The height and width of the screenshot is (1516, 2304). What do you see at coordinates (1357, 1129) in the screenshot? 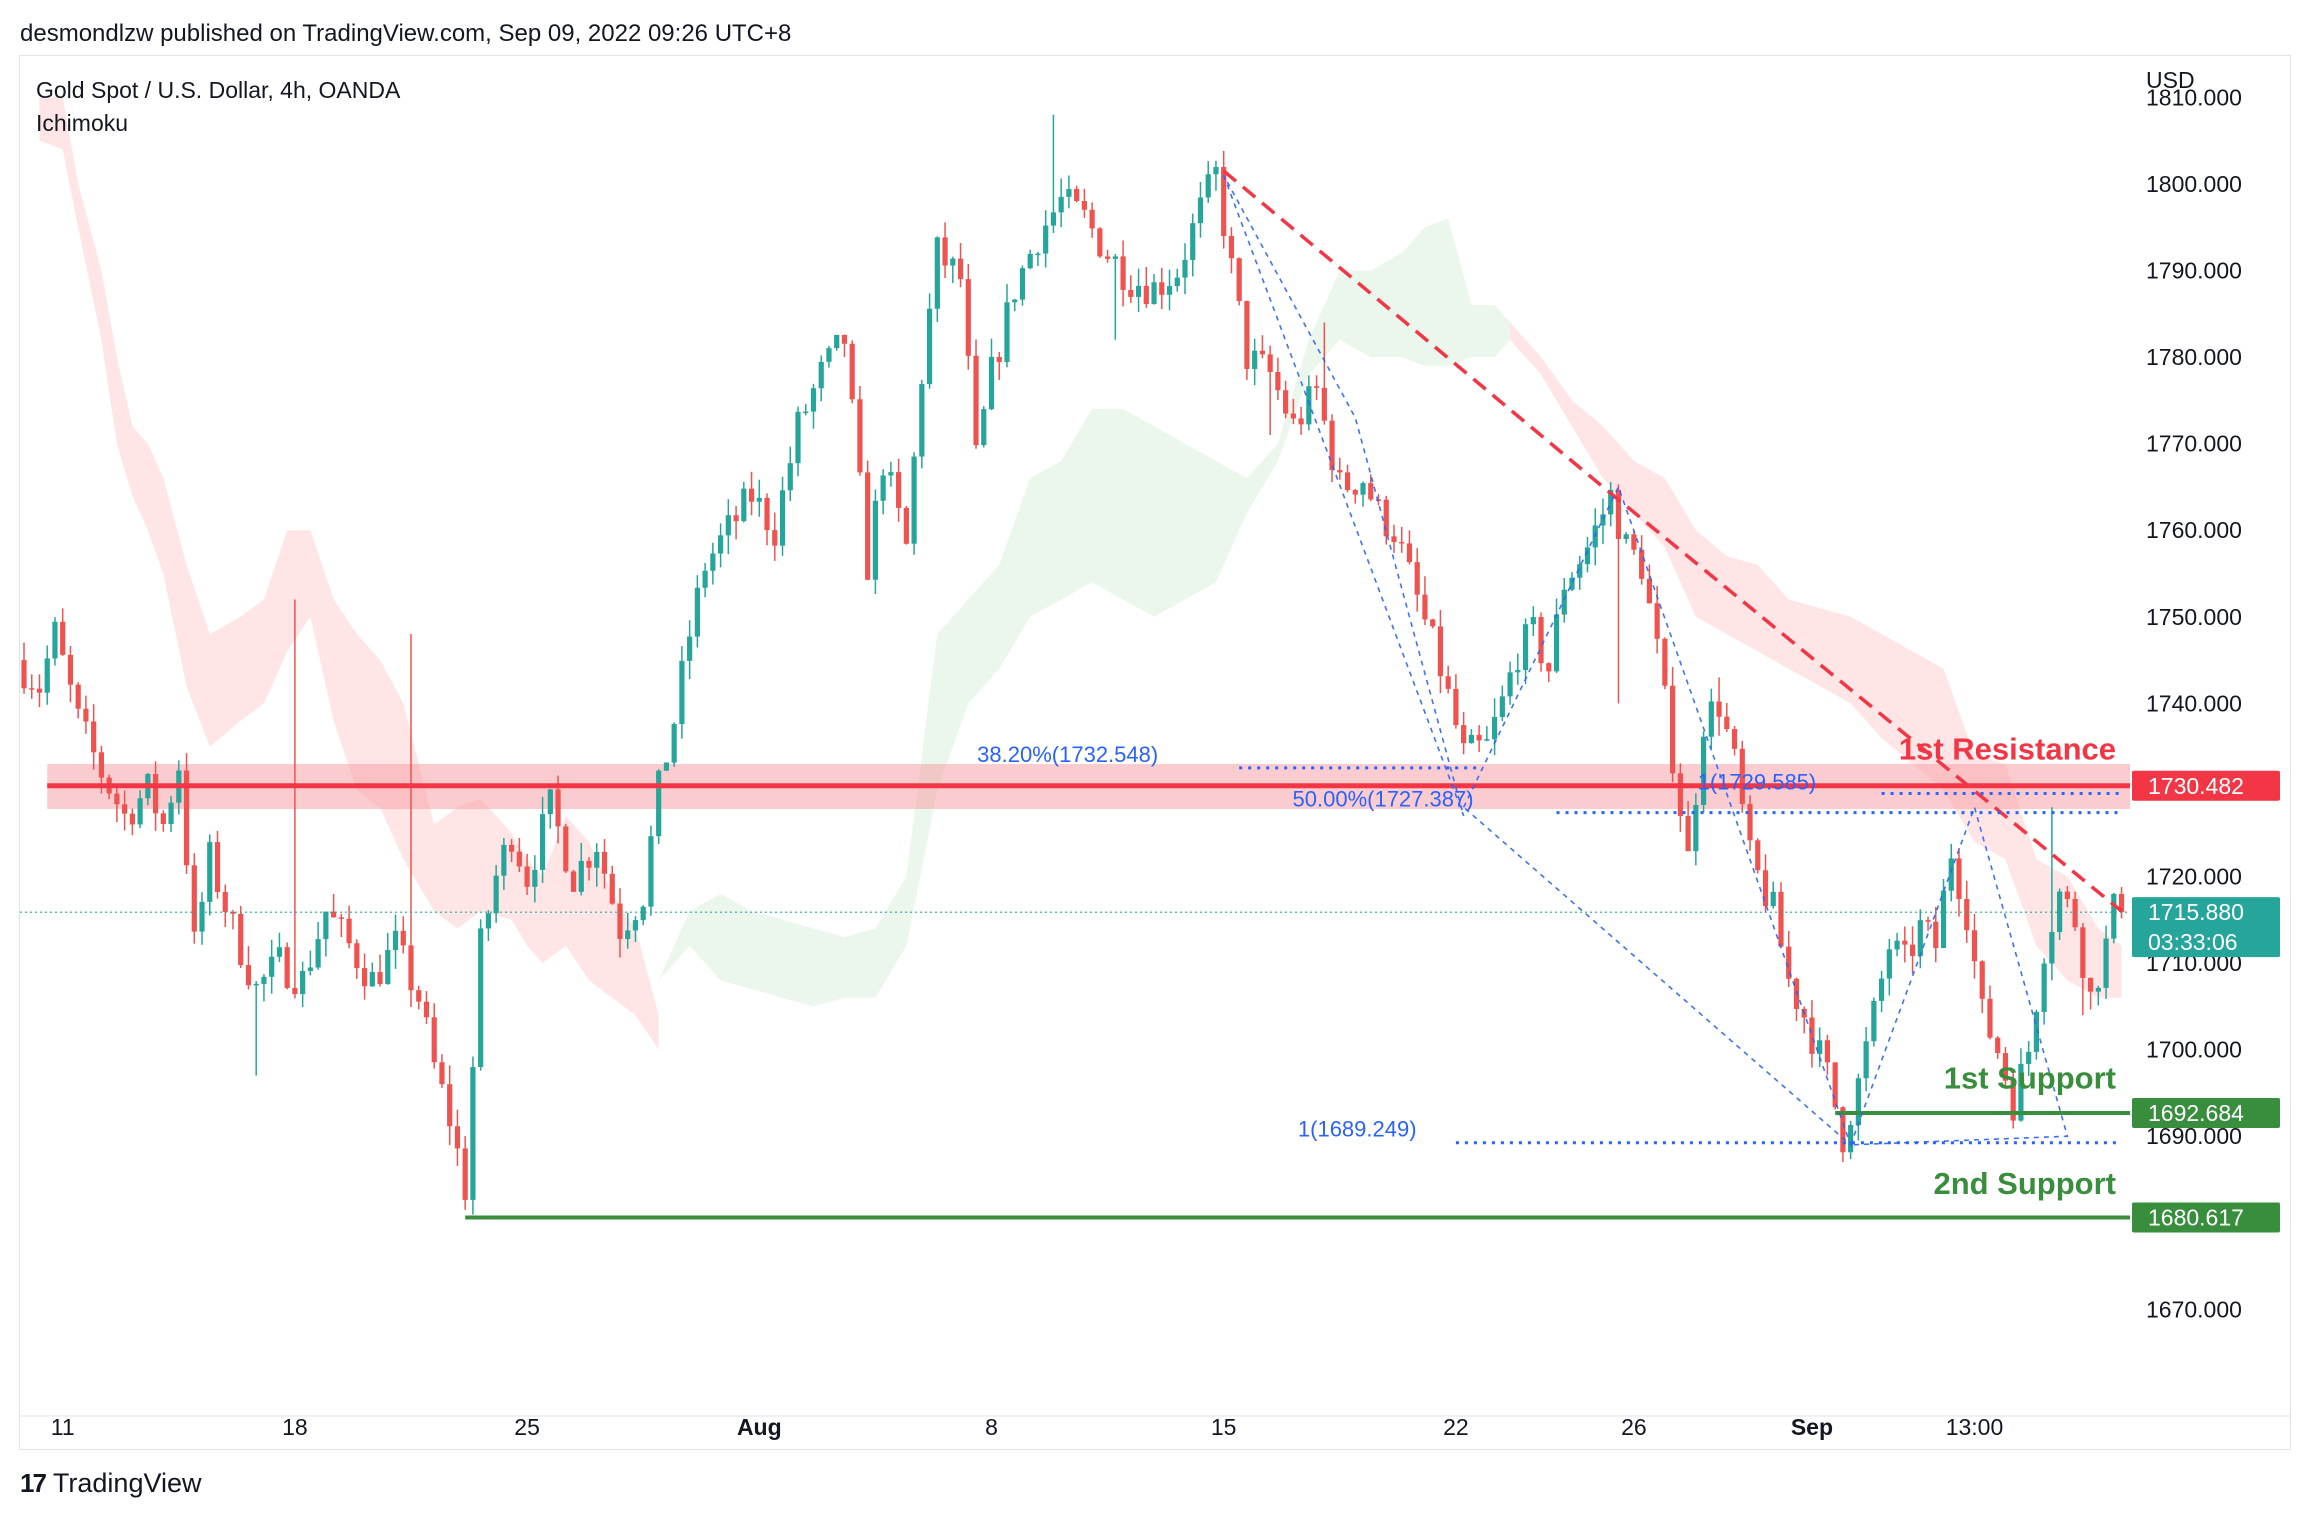
I see `fib-level-label: 1(1689.249)` at bounding box center [1357, 1129].